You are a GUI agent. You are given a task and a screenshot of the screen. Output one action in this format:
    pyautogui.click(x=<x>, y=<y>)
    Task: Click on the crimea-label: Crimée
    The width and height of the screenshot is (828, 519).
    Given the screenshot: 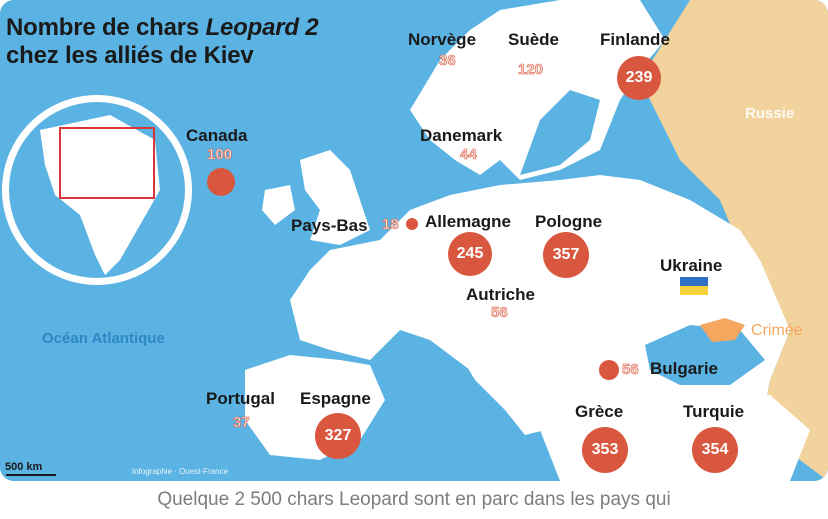 What is the action you would take?
    pyautogui.click(x=777, y=330)
    